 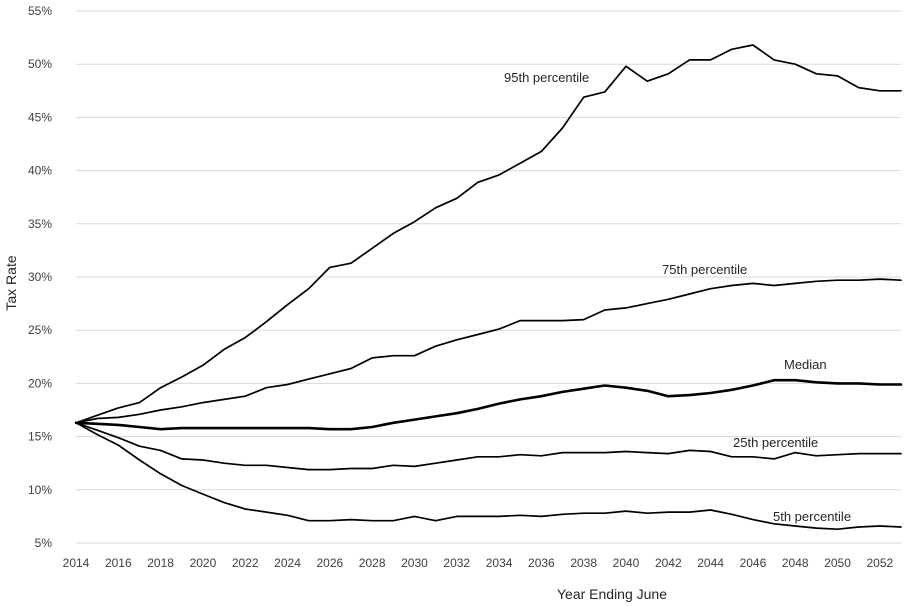 What do you see at coordinates (795, 563) in the screenshot?
I see `x-tick-label: 2048` at bounding box center [795, 563].